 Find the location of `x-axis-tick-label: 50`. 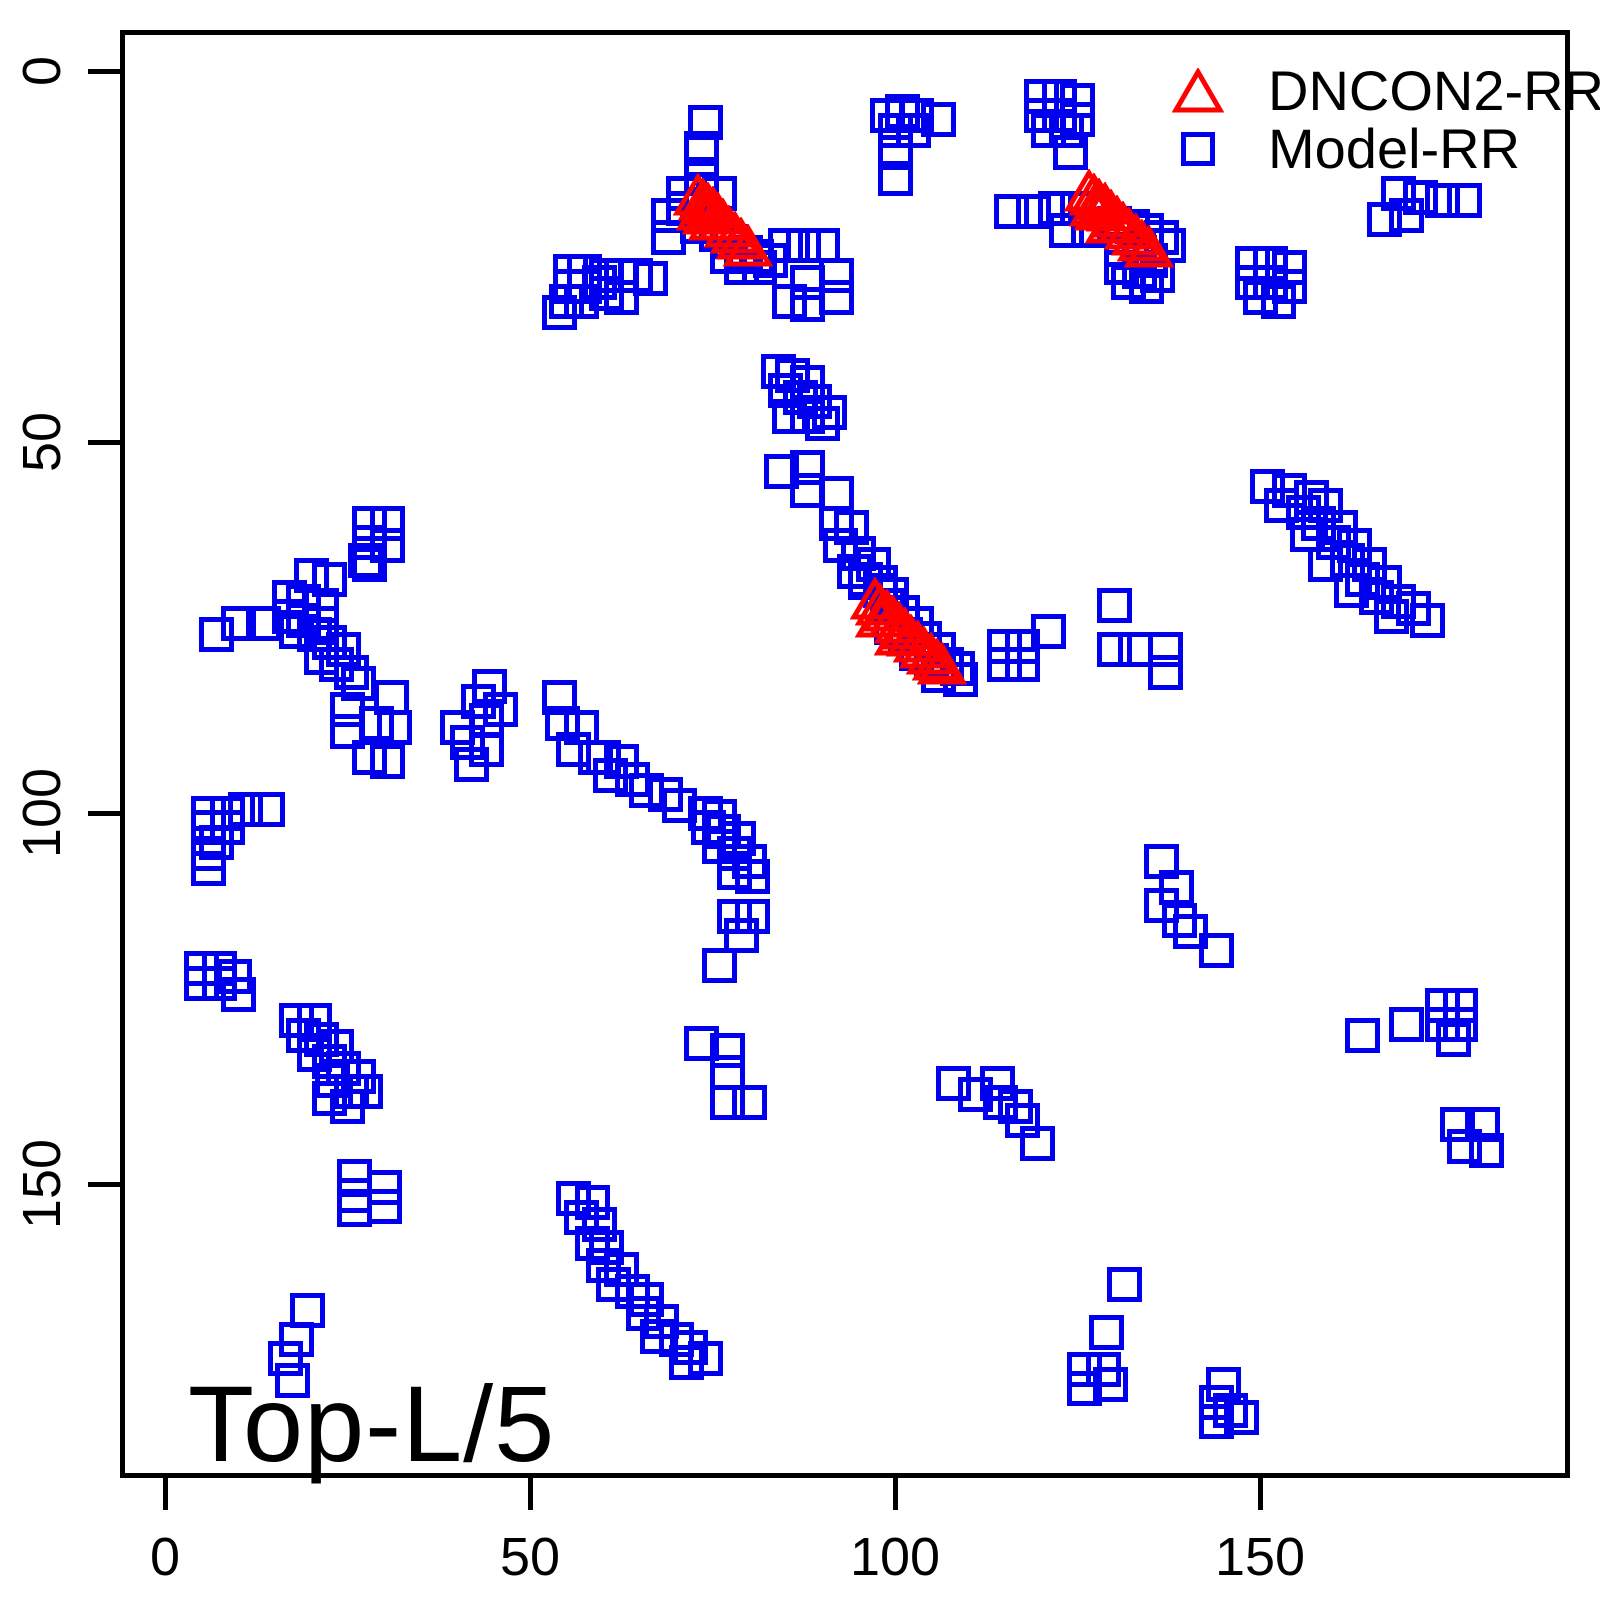

x-axis-tick-label: 50 is located at coordinates (530, 1557).